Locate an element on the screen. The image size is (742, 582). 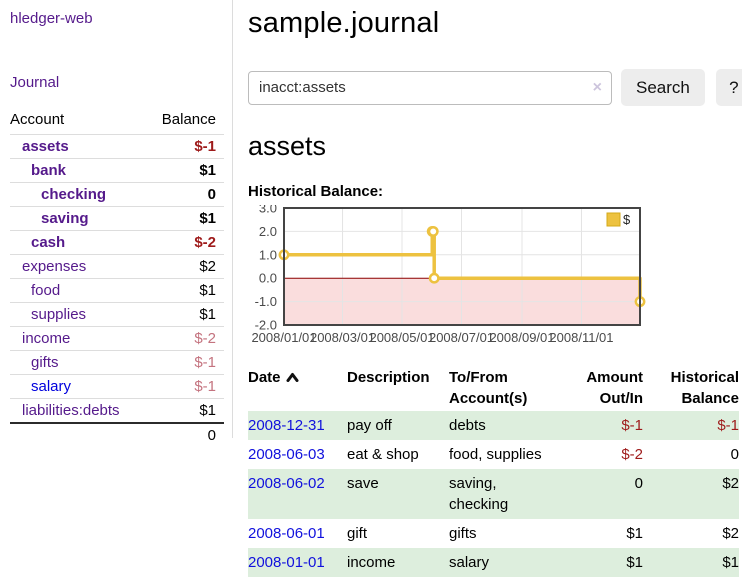
account-link: cash is located at coordinates (48, 242).